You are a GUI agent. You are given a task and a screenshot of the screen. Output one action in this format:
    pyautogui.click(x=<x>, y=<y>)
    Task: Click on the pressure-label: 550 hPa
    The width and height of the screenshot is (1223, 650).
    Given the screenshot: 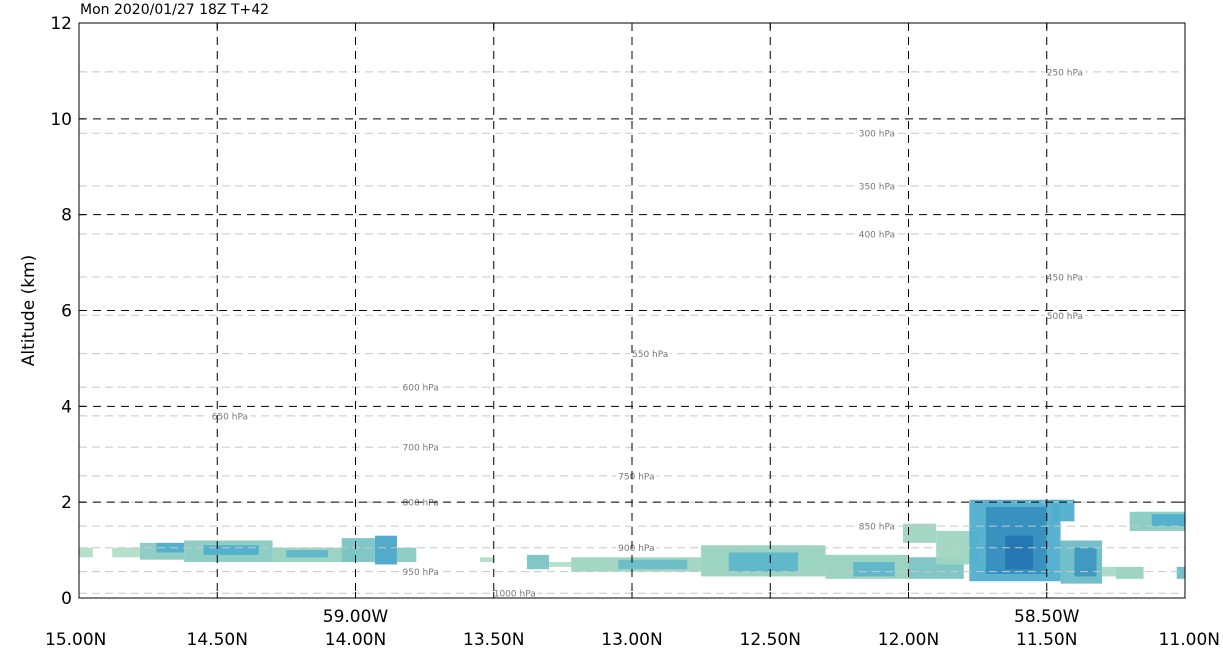 What is the action you would take?
    pyautogui.click(x=650, y=355)
    